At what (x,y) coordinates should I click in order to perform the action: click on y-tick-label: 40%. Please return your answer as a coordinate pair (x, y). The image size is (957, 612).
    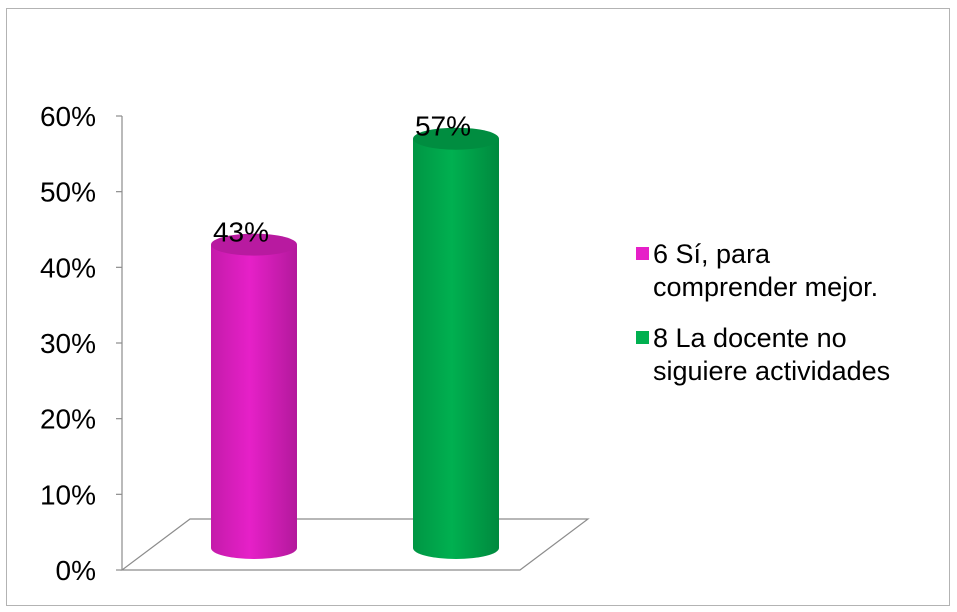
    Looking at the image, I should click on (68, 267).